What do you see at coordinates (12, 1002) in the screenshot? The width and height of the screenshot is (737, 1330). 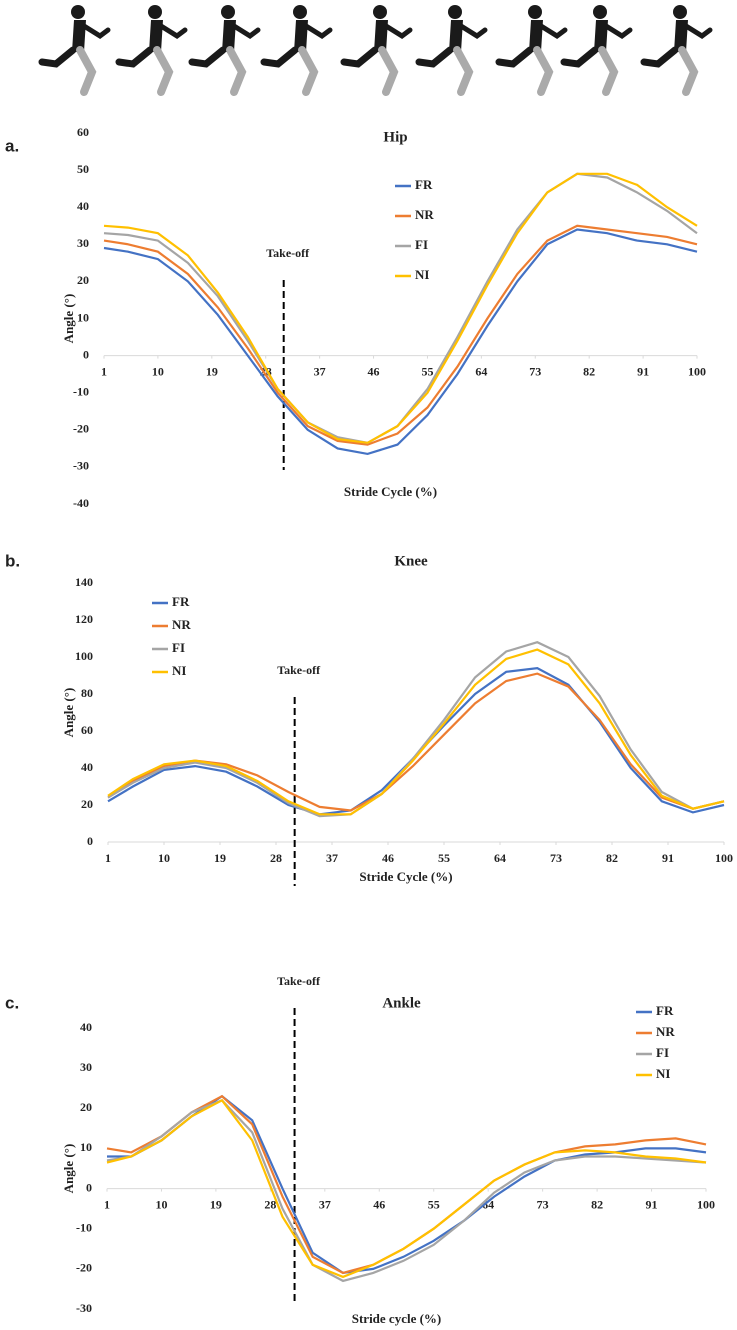 I see `panel-label: c.` at bounding box center [12, 1002].